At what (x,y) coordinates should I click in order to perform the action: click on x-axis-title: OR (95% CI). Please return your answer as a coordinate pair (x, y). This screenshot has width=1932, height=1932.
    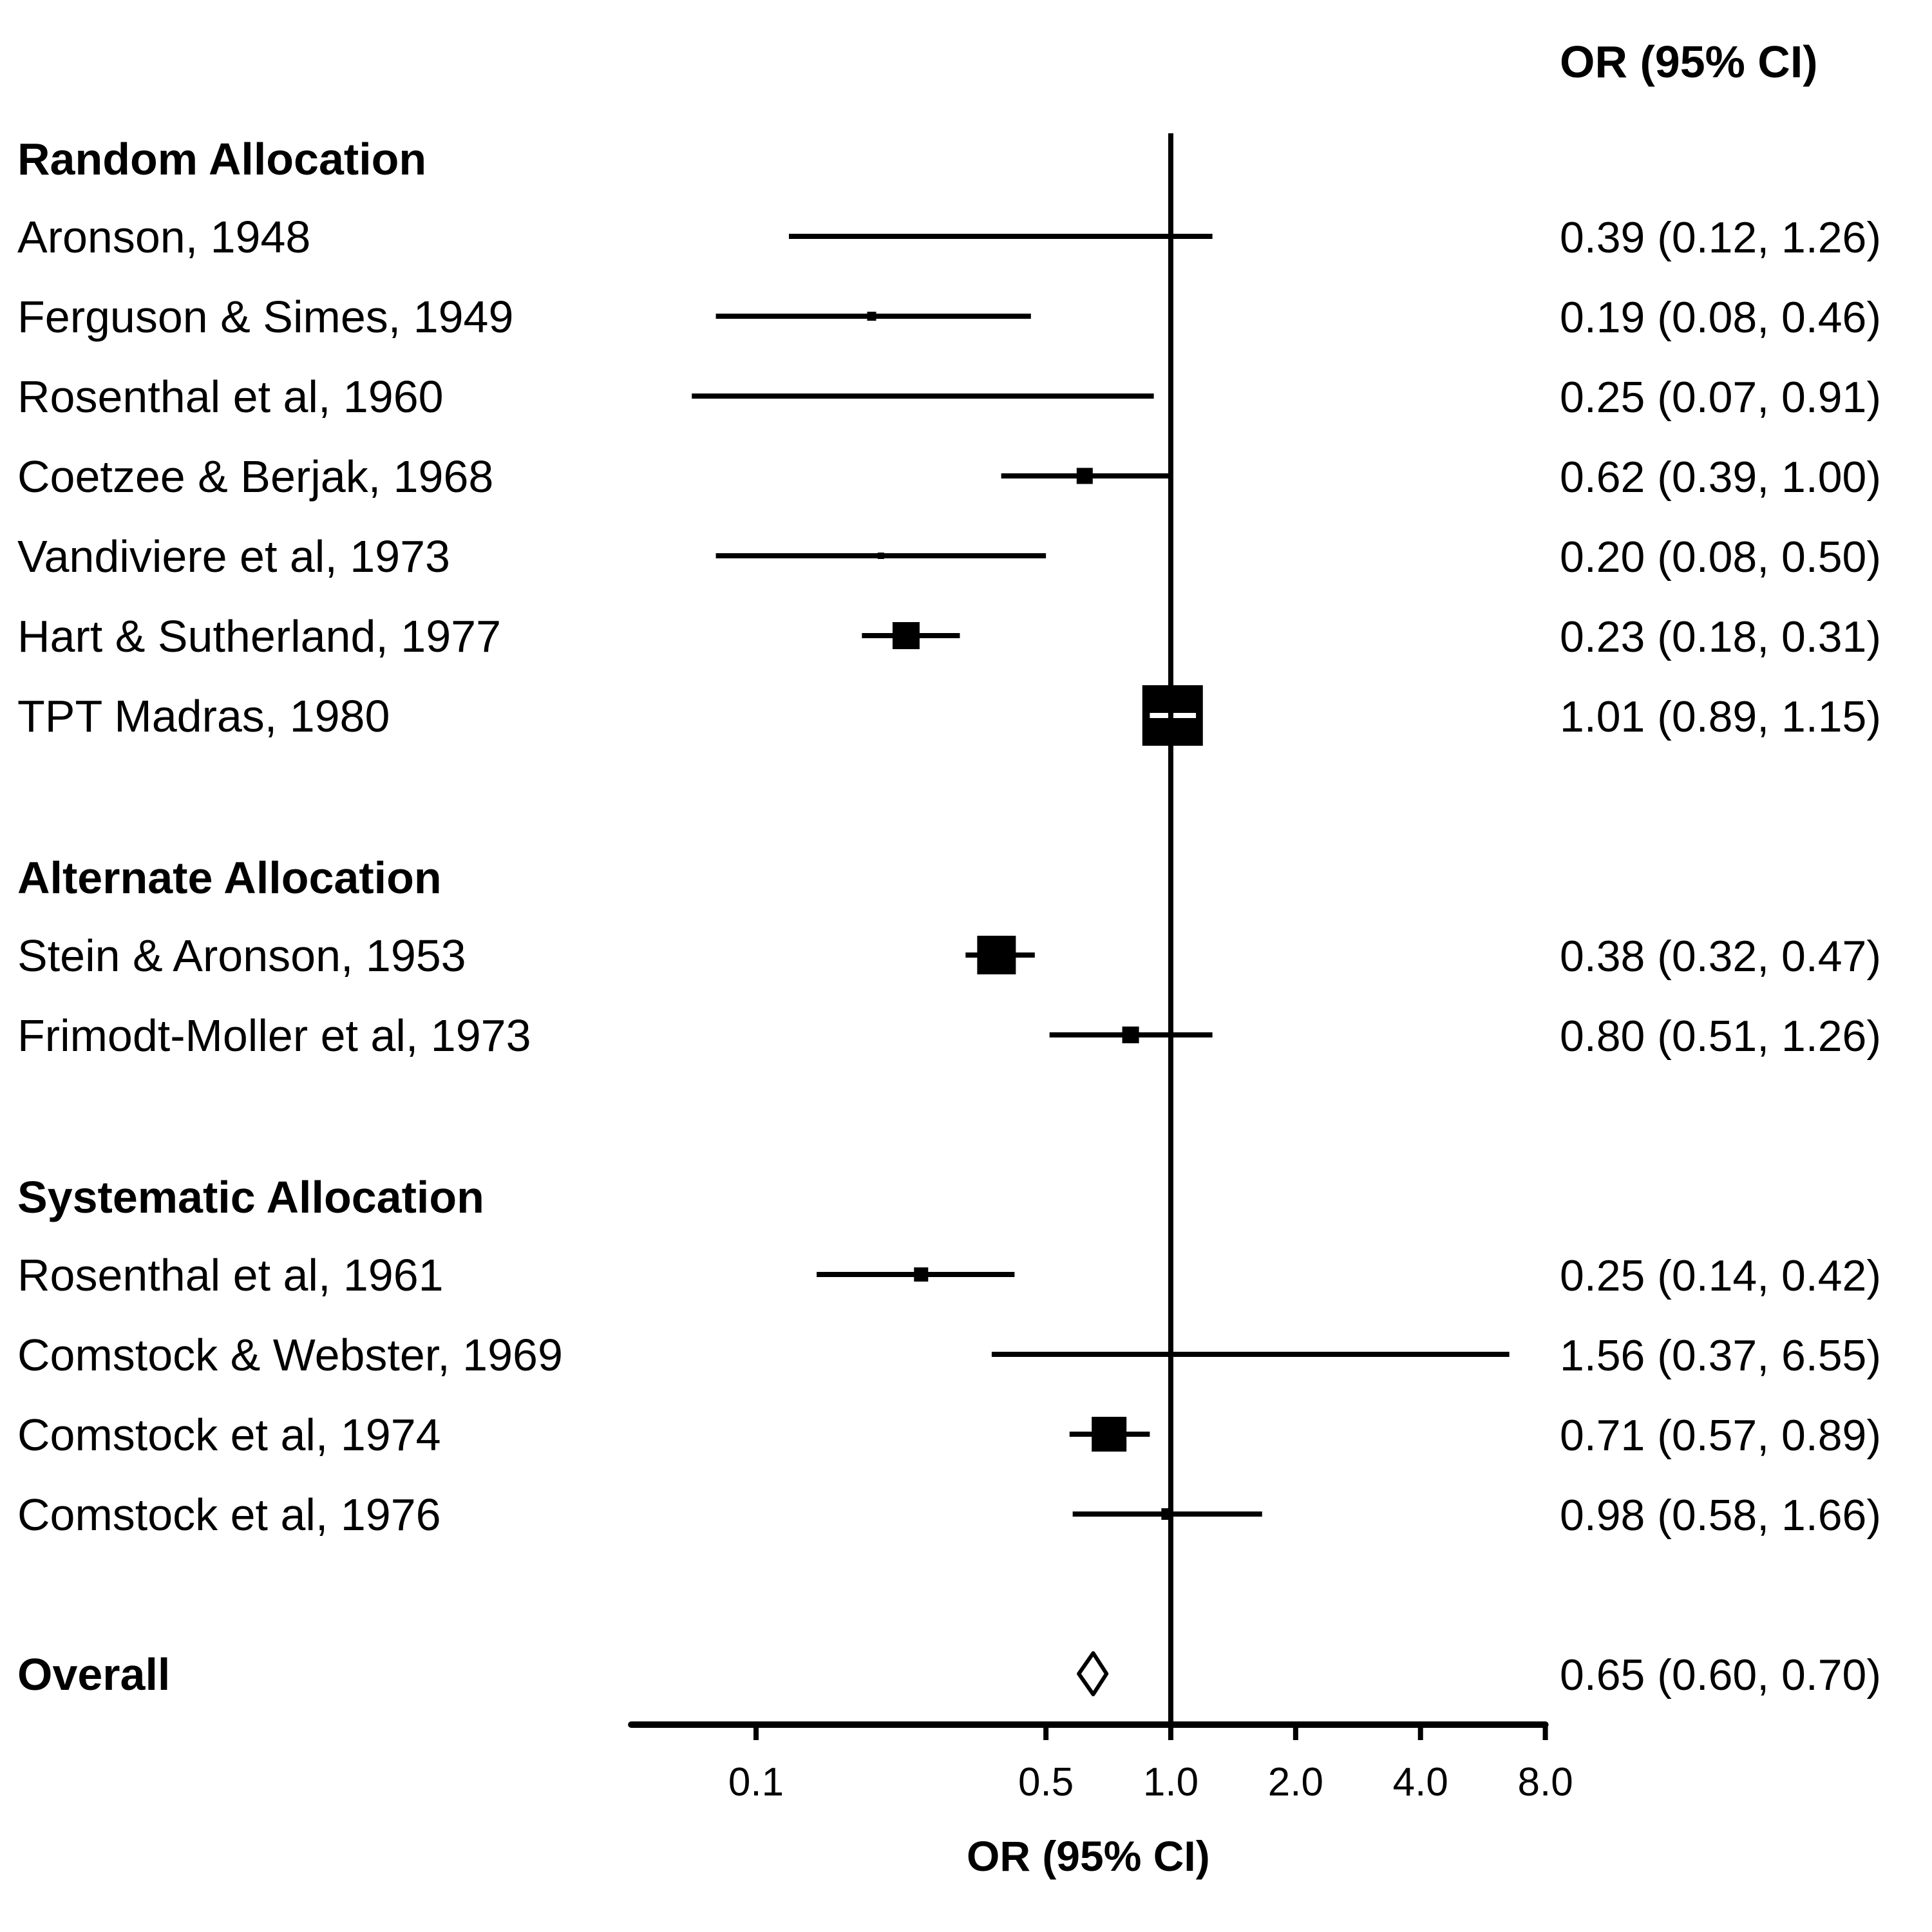
    Looking at the image, I should click on (1089, 1856).